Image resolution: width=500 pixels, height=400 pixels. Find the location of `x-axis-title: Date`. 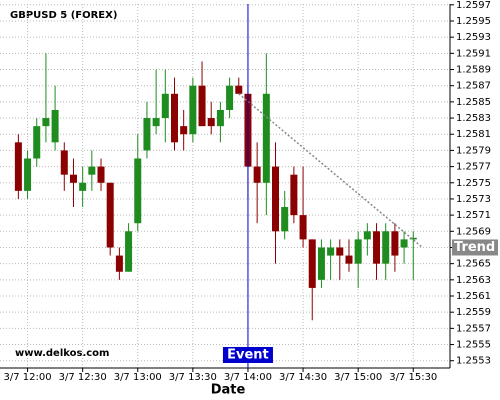

x-axis-title: Date is located at coordinates (228, 390).